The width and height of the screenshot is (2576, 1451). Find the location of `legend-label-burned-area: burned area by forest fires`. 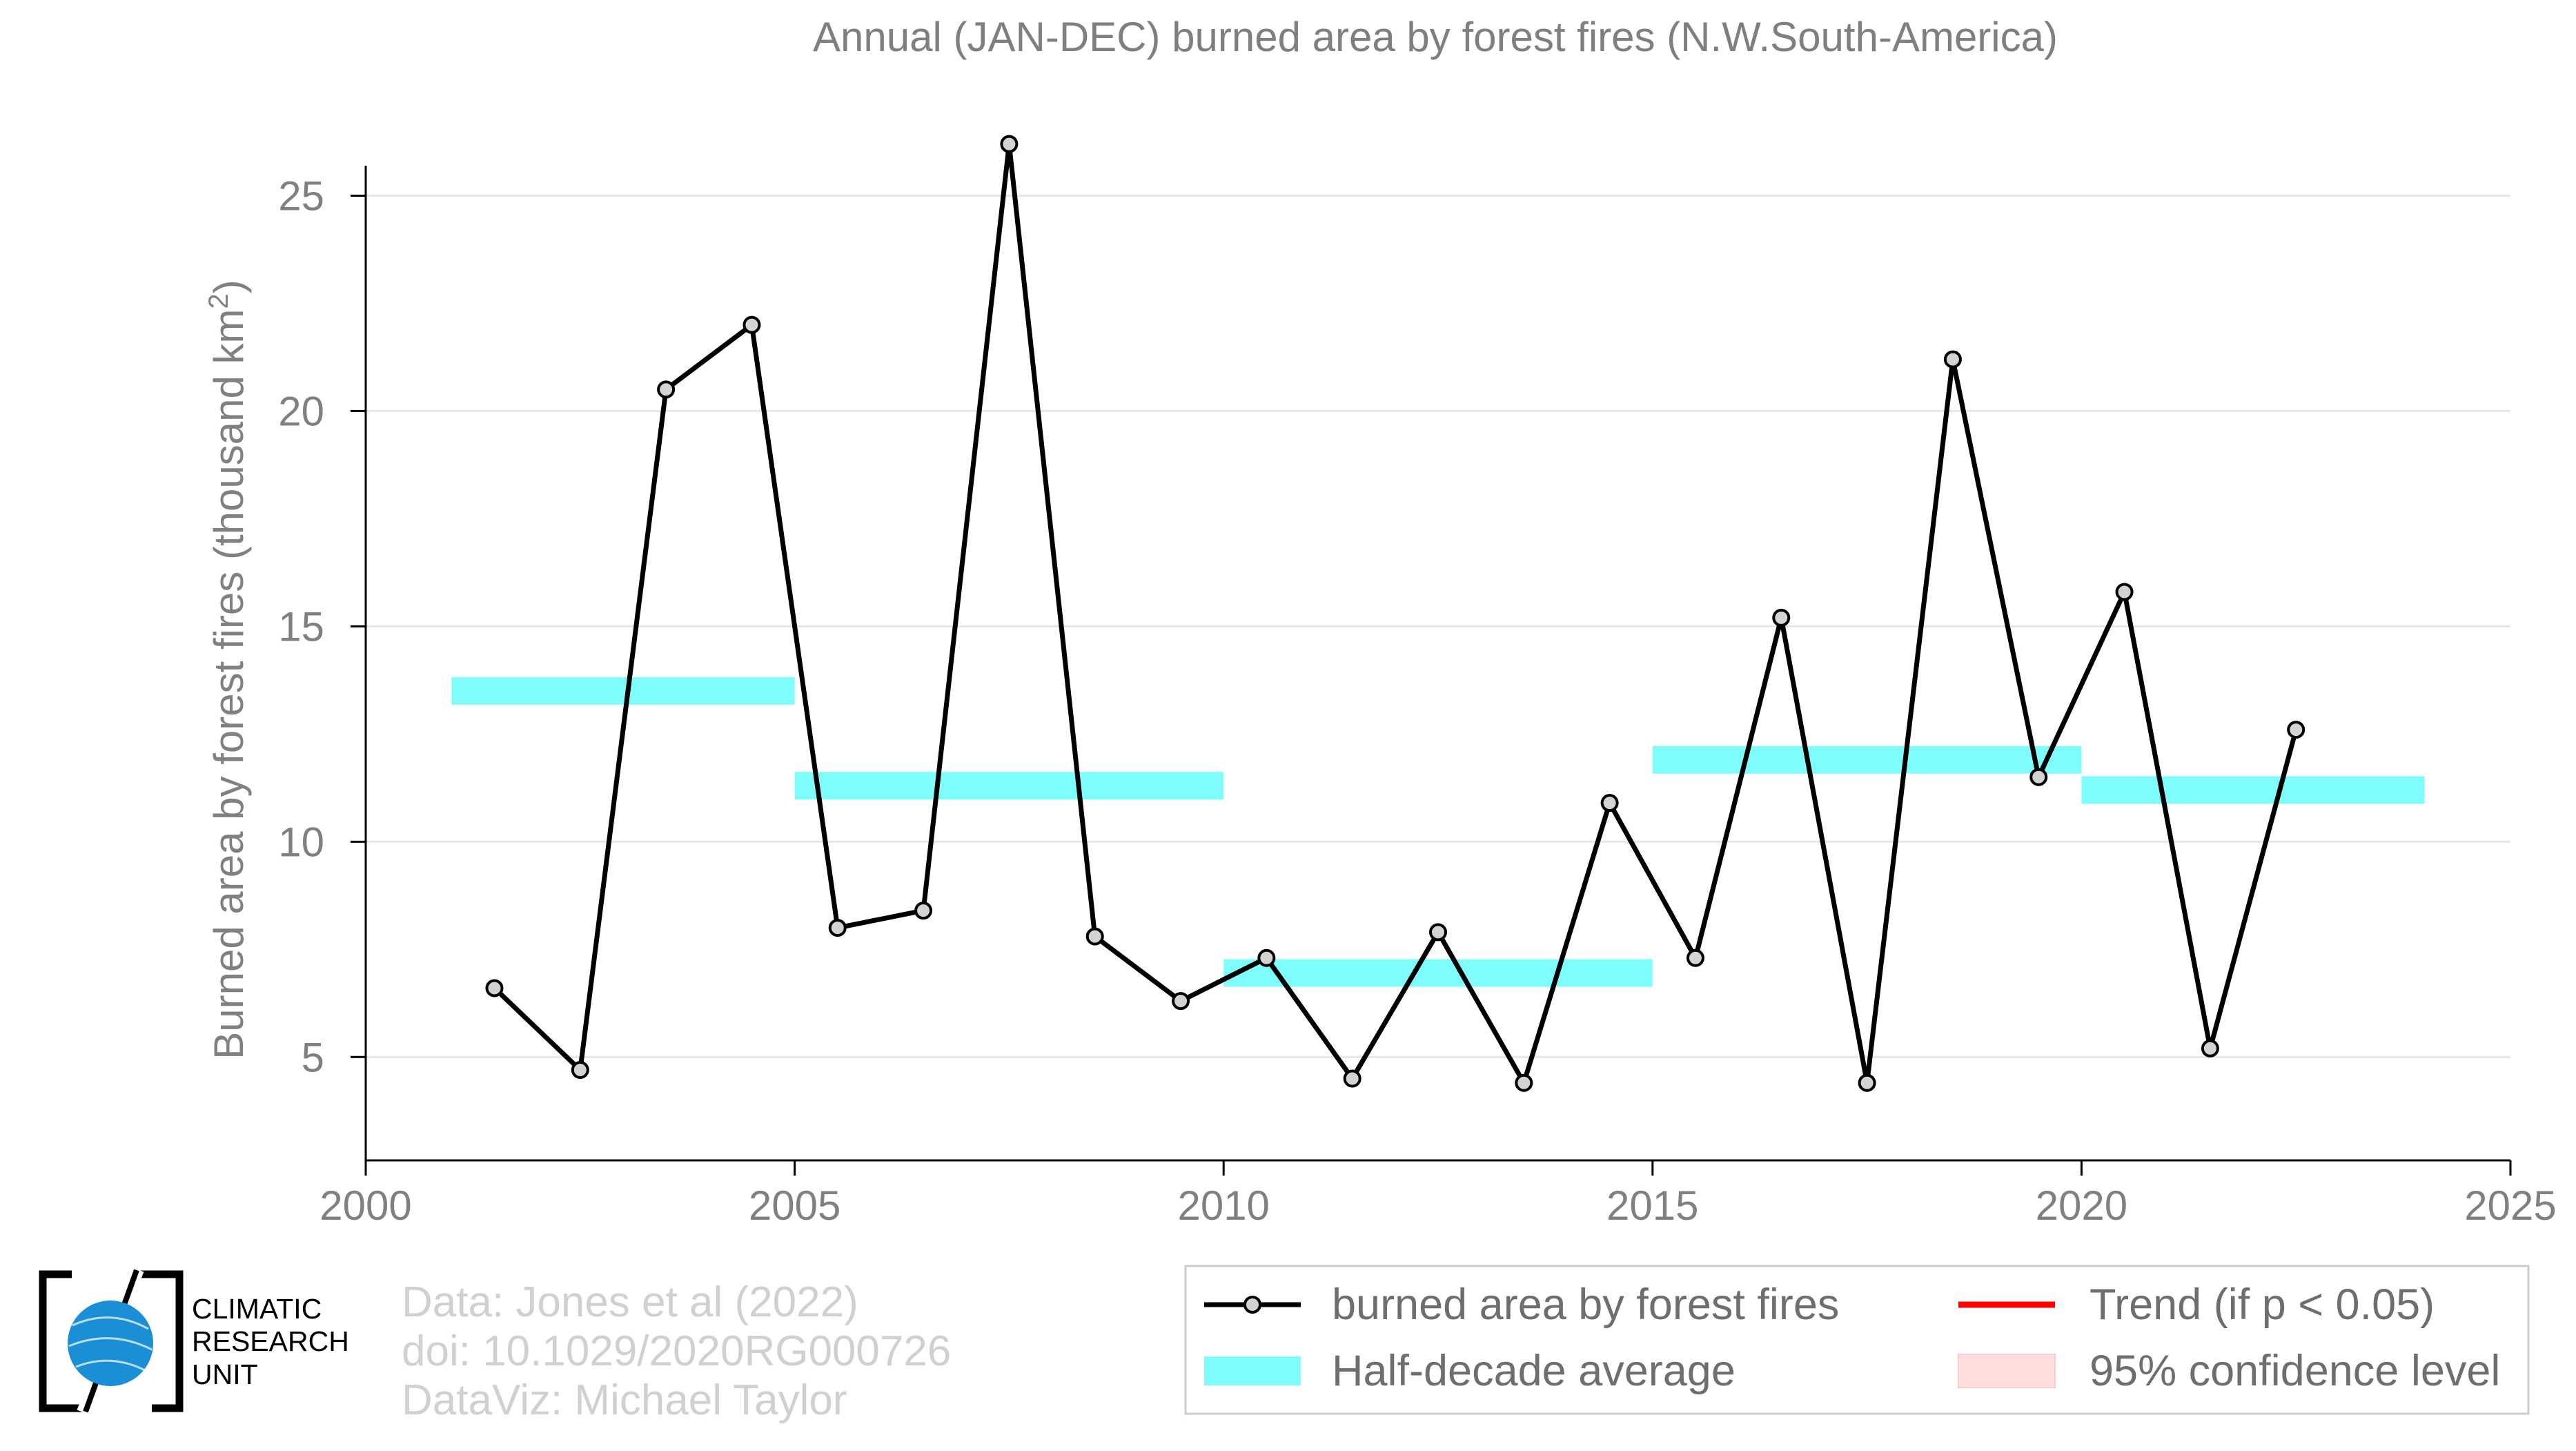

legend-label-burned-area: burned area by forest fires is located at coordinates (1585, 1304).